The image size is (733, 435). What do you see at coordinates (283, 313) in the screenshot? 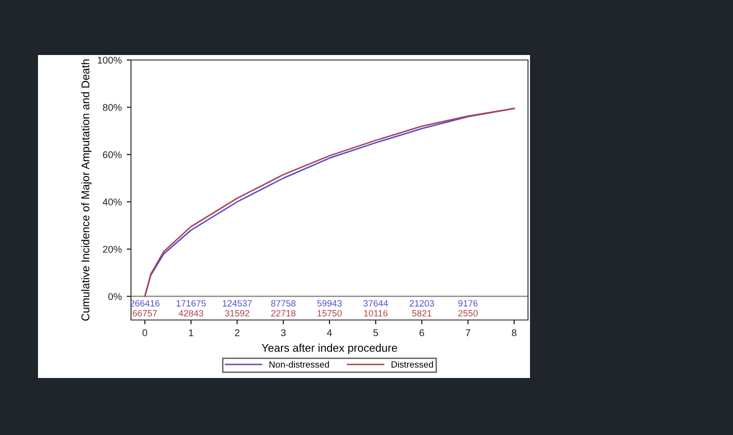
I see `annotation: 22718` at bounding box center [283, 313].